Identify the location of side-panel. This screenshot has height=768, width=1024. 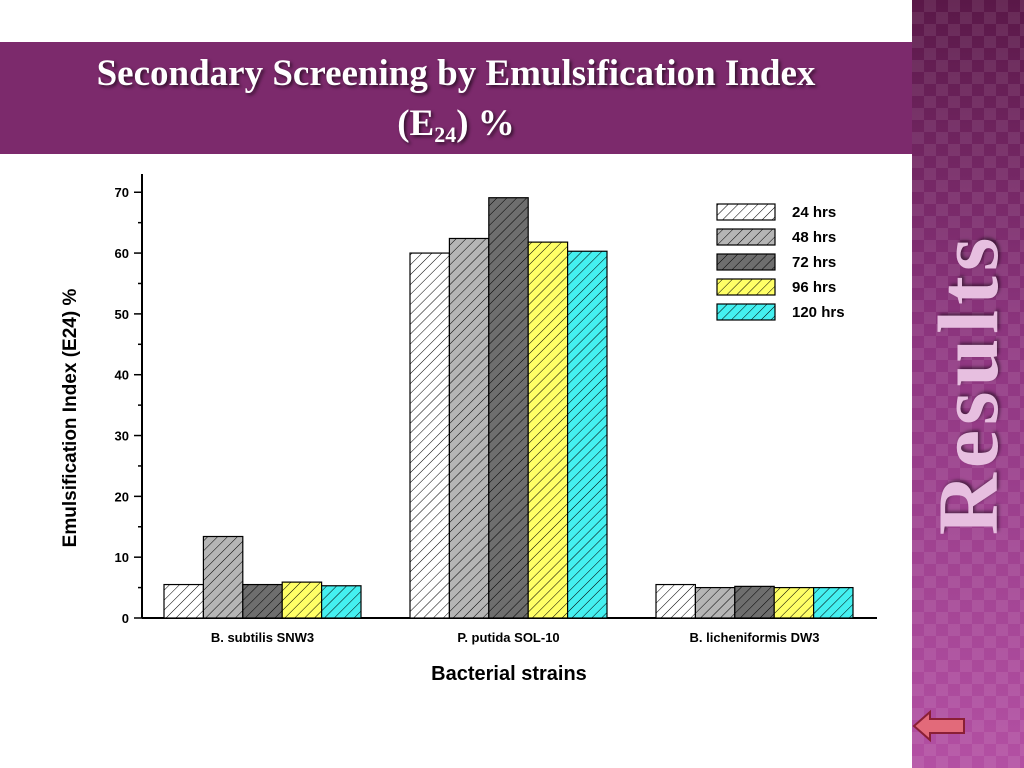
(968, 384).